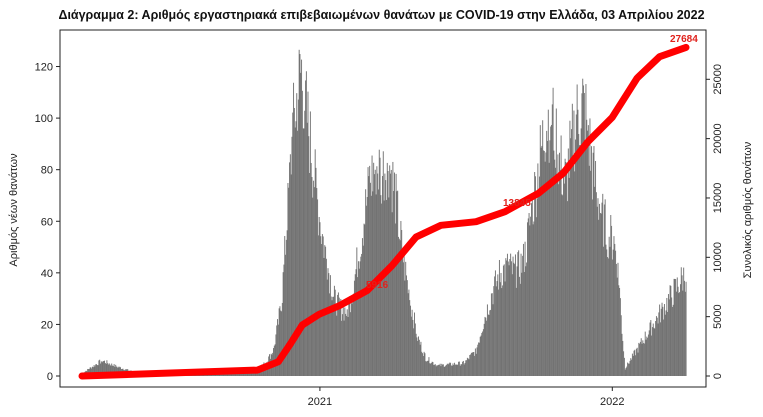 Image resolution: width=763 pixels, height=417 pixels. Describe the element at coordinates (14, 210) in the screenshot. I see `y-axis-left-label: Αριθμός νέων θανάτων` at that location.